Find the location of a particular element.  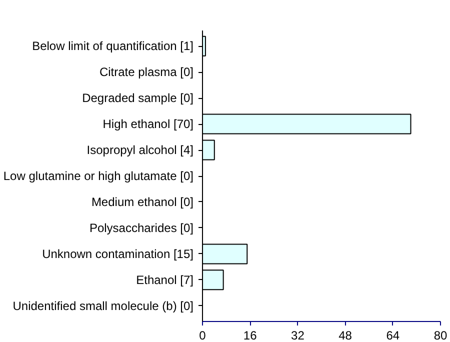

y-tick-label: Polysaccharides [0] is located at coordinates (141, 227).